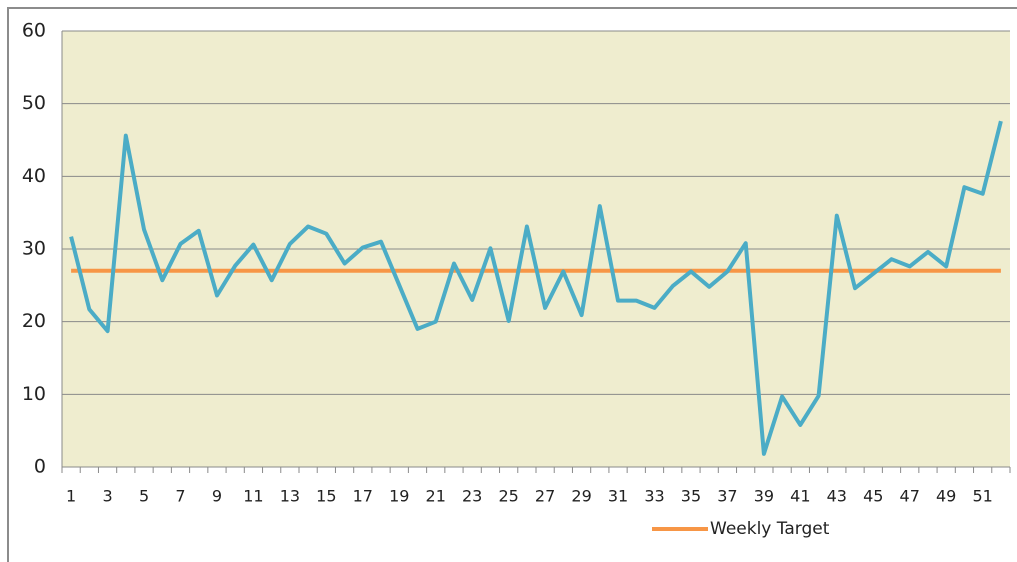 The image size is (1017, 562). Describe the element at coordinates (326, 496) in the screenshot. I see `x-tick-label: 15` at that location.